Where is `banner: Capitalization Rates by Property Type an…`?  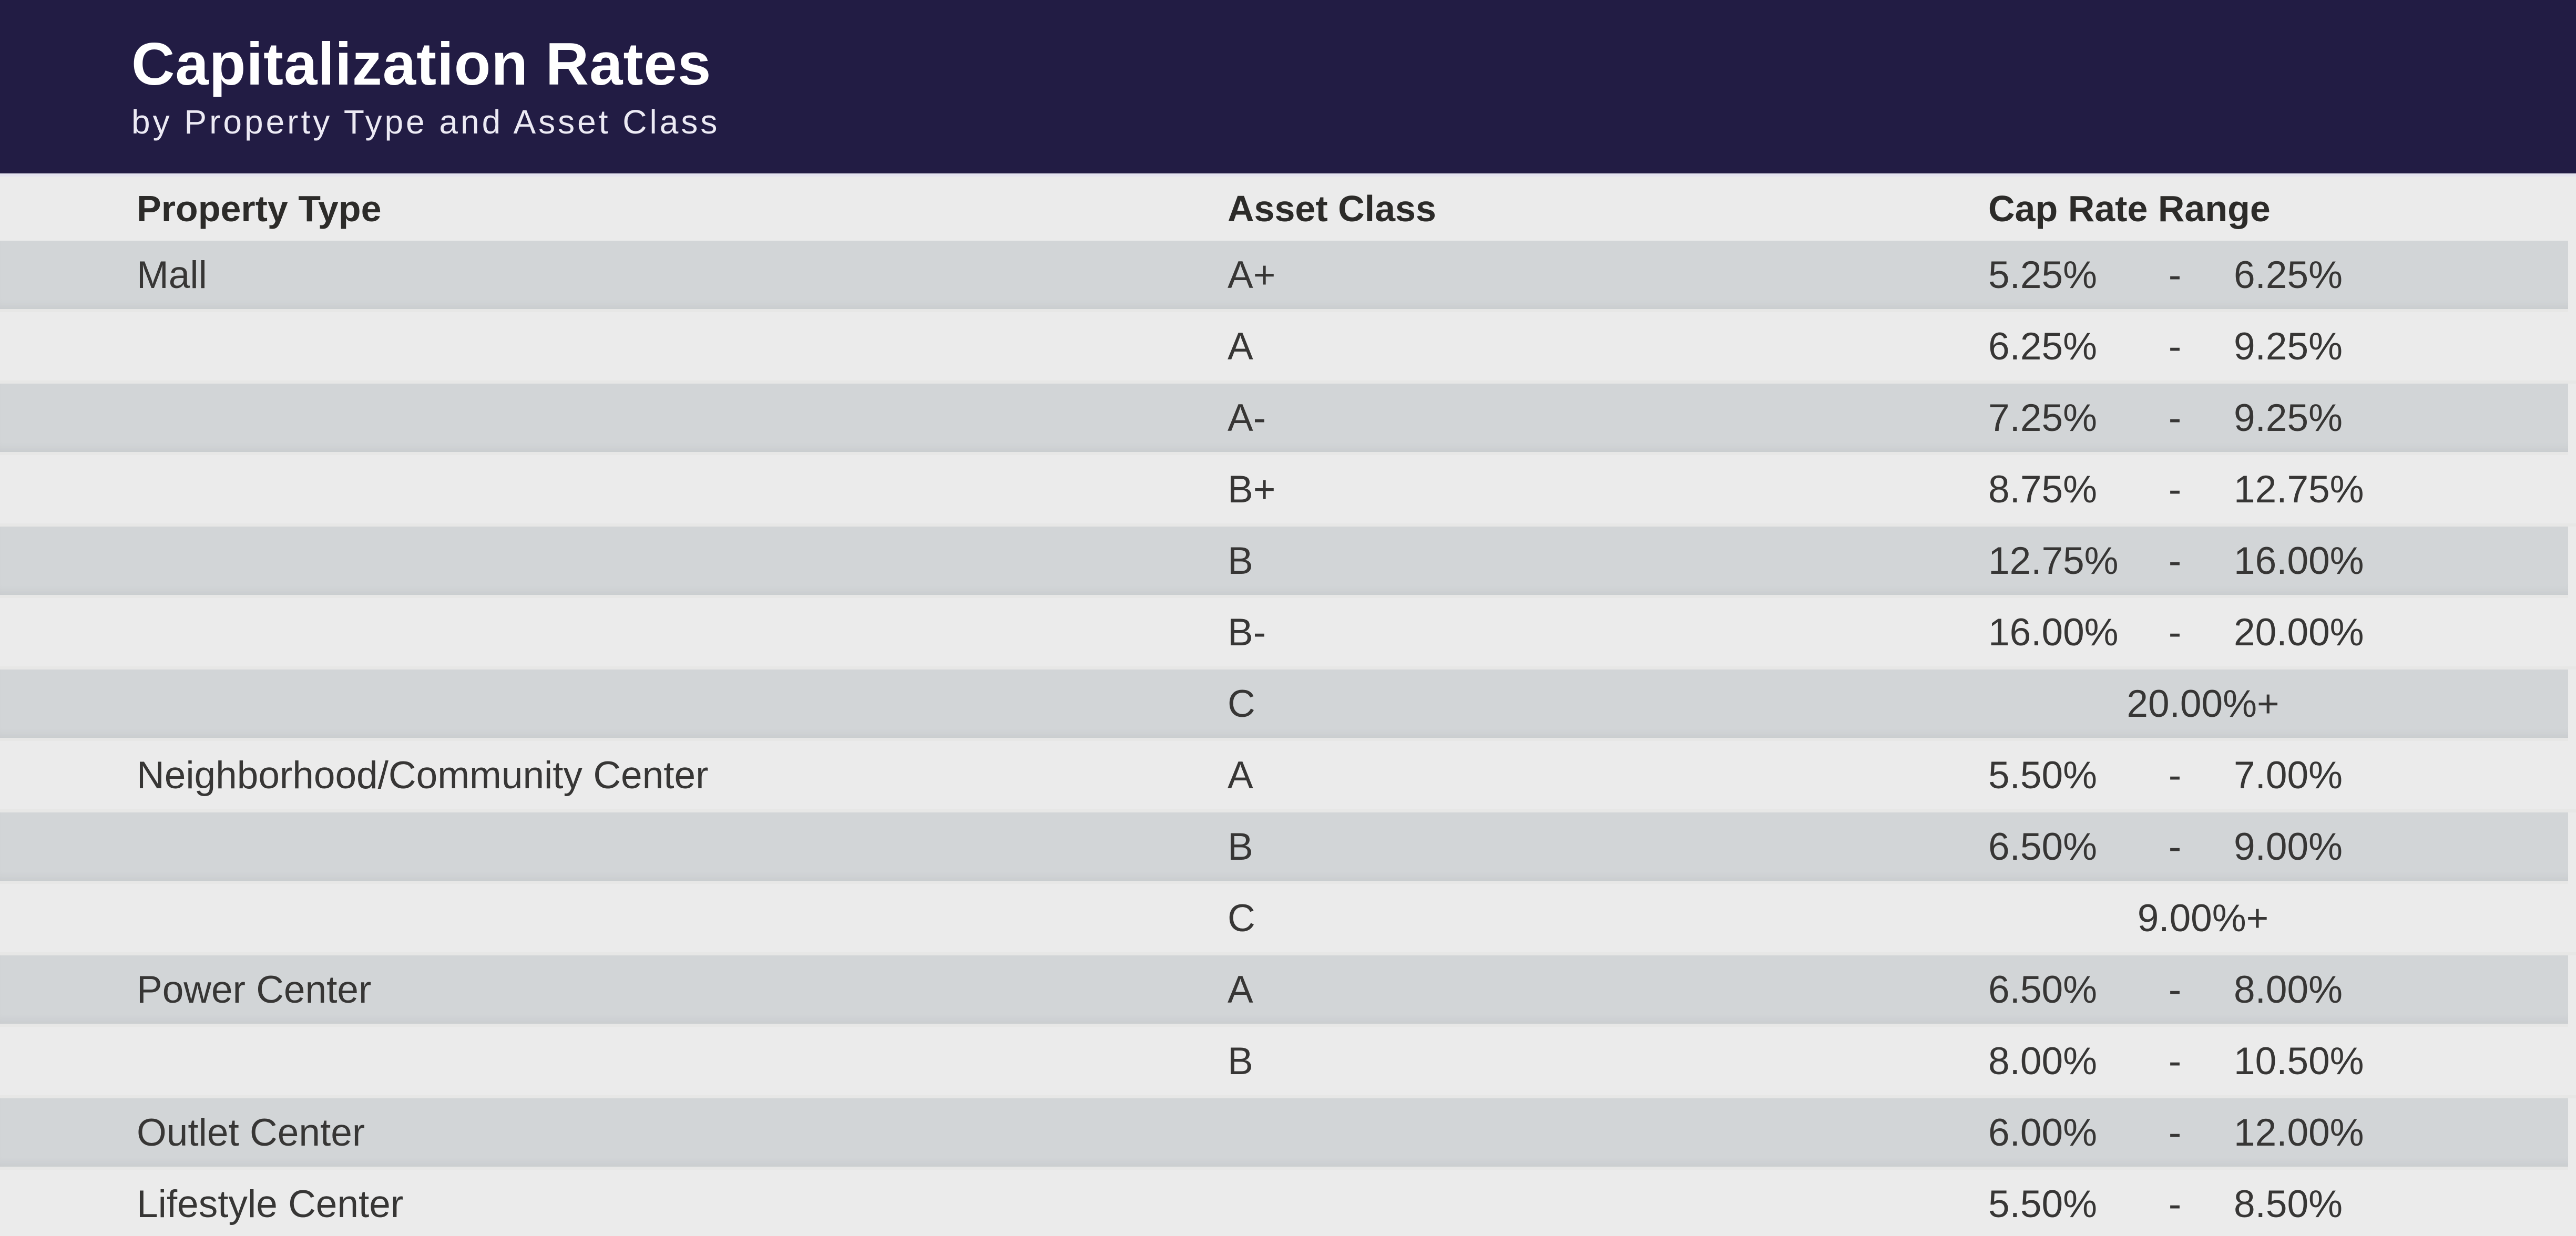
banner: Capitalization Rates by Property Type an… is located at coordinates (1288, 86).